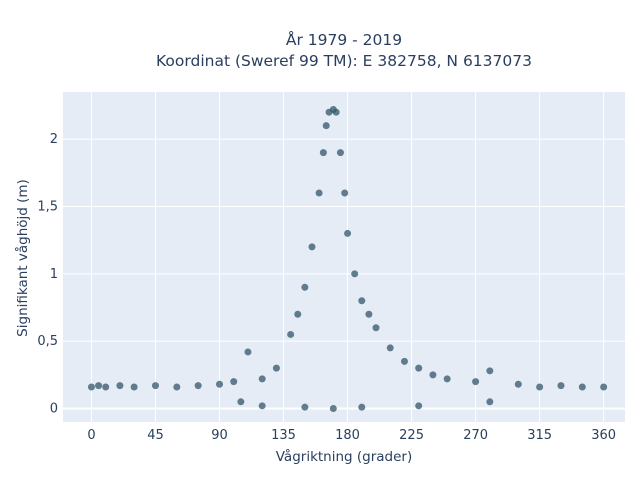 The height and width of the screenshot is (480, 640). Describe the element at coordinates (54, 274) in the screenshot. I see `y-tick-label: 1` at that location.